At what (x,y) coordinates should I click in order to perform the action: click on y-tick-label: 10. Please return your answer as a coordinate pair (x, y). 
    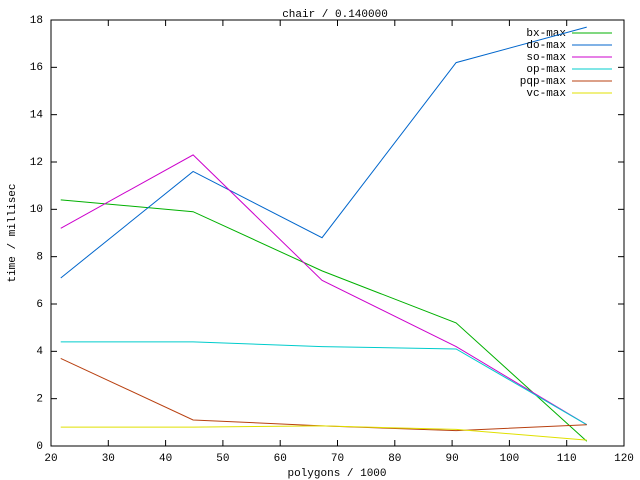
    Looking at the image, I should click on (36, 210).